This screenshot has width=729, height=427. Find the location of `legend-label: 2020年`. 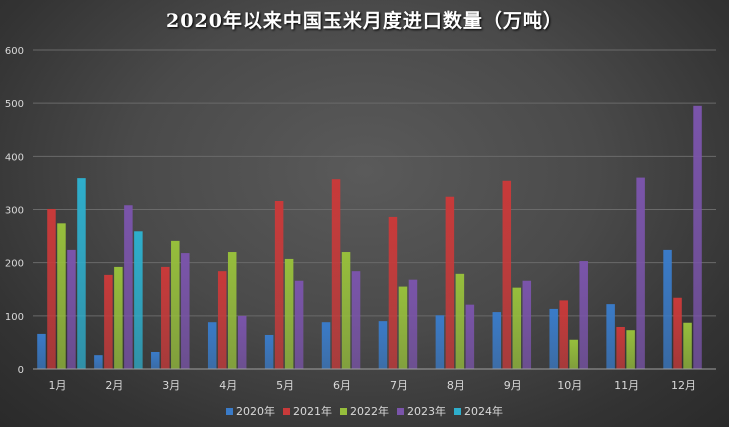

legend-label: 2020年 is located at coordinates (255, 411).